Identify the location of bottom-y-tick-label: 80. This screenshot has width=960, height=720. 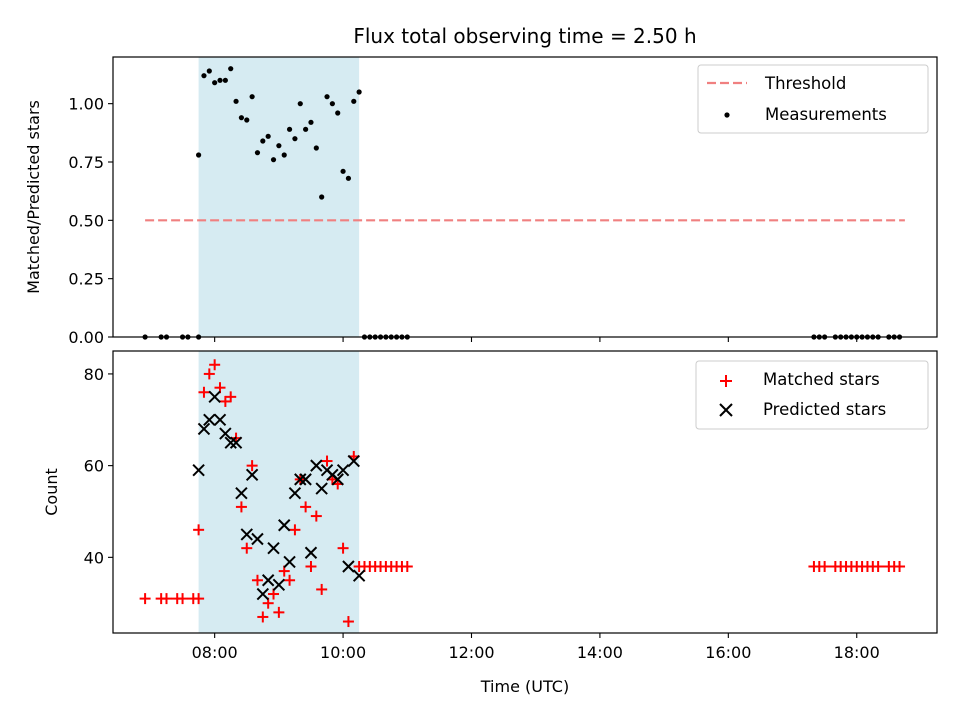
(94, 374).